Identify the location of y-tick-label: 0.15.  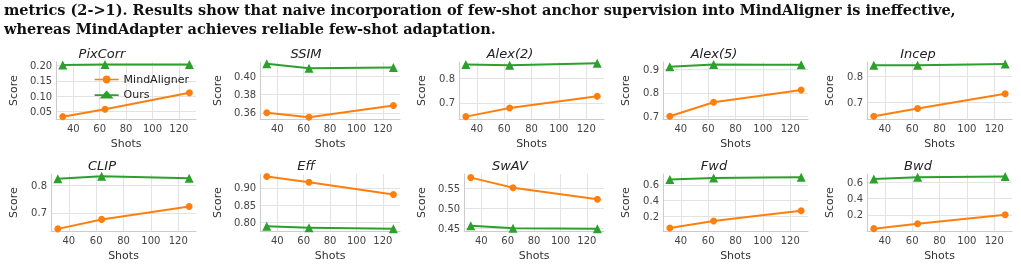
(41, 81).